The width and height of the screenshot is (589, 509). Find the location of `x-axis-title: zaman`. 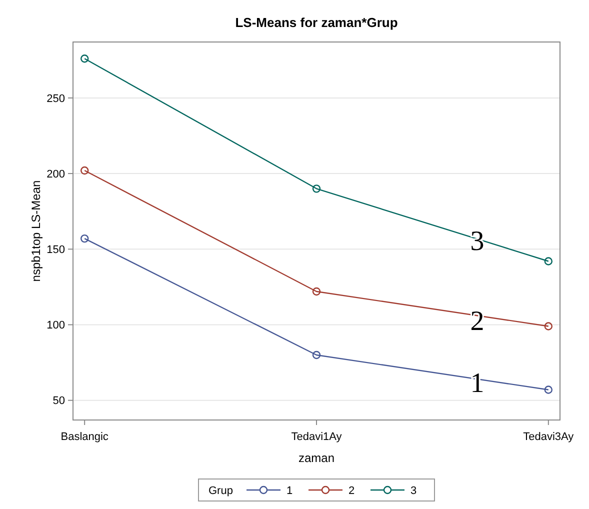

x-axis-title: zaman is located at coordinates (316, 458).